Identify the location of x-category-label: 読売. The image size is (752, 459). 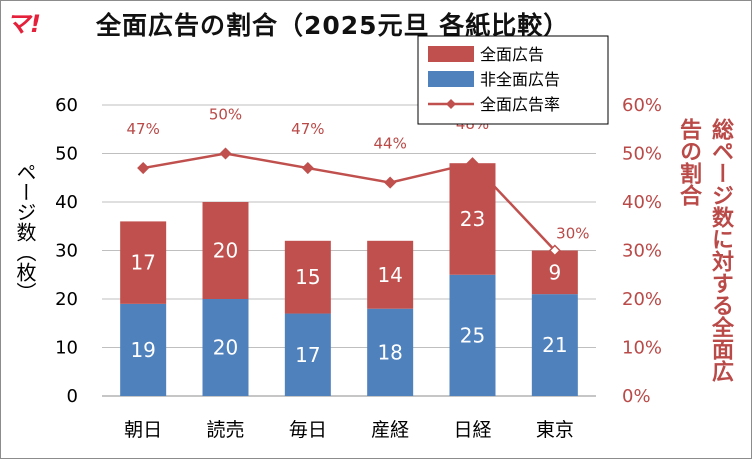
(225, 430).